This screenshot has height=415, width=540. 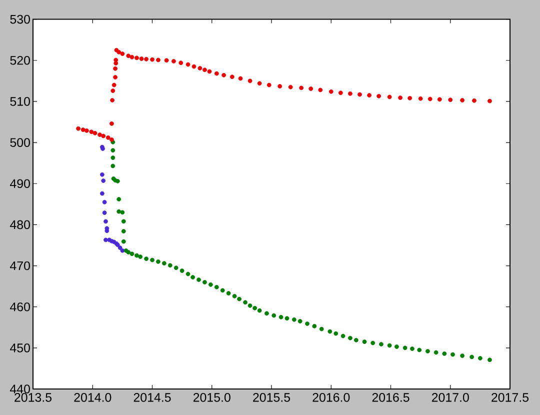 What do you see at coordinates (510, 397) in the screenshot?
I see `x-tick-label: 2017.5` at bounding box center [510, 397].